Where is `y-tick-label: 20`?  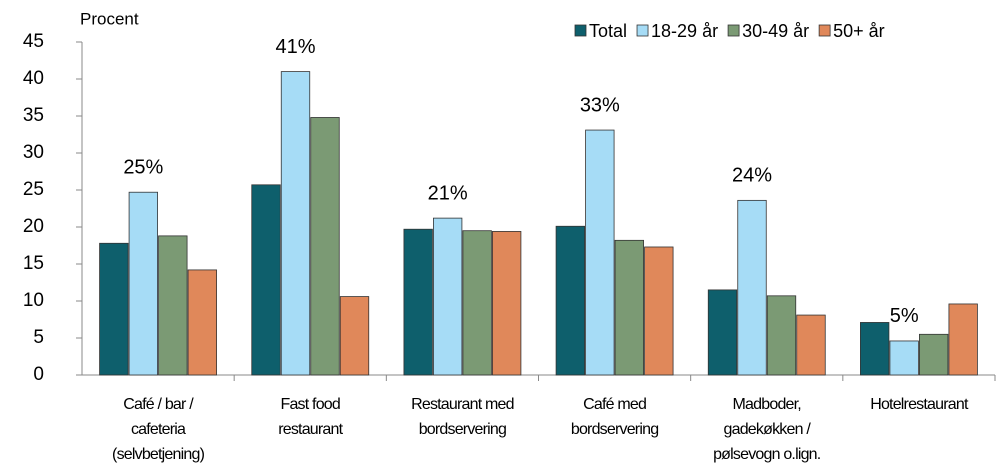 y-tick-label: 20 is located at coordinates (33, 226).